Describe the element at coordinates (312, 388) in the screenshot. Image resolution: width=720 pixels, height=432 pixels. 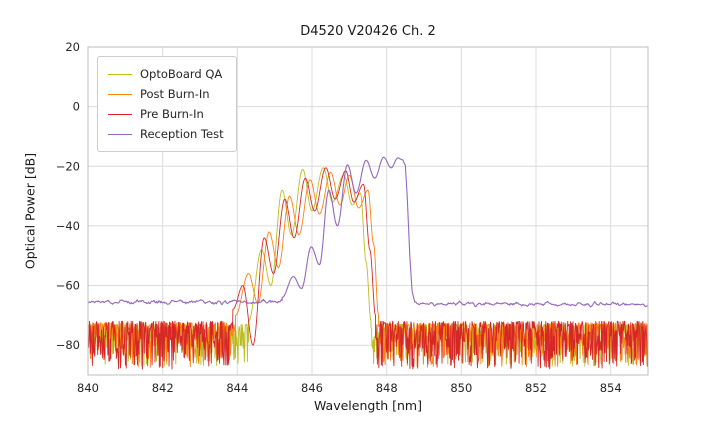
I see `x-tick-label: 846` at that location.